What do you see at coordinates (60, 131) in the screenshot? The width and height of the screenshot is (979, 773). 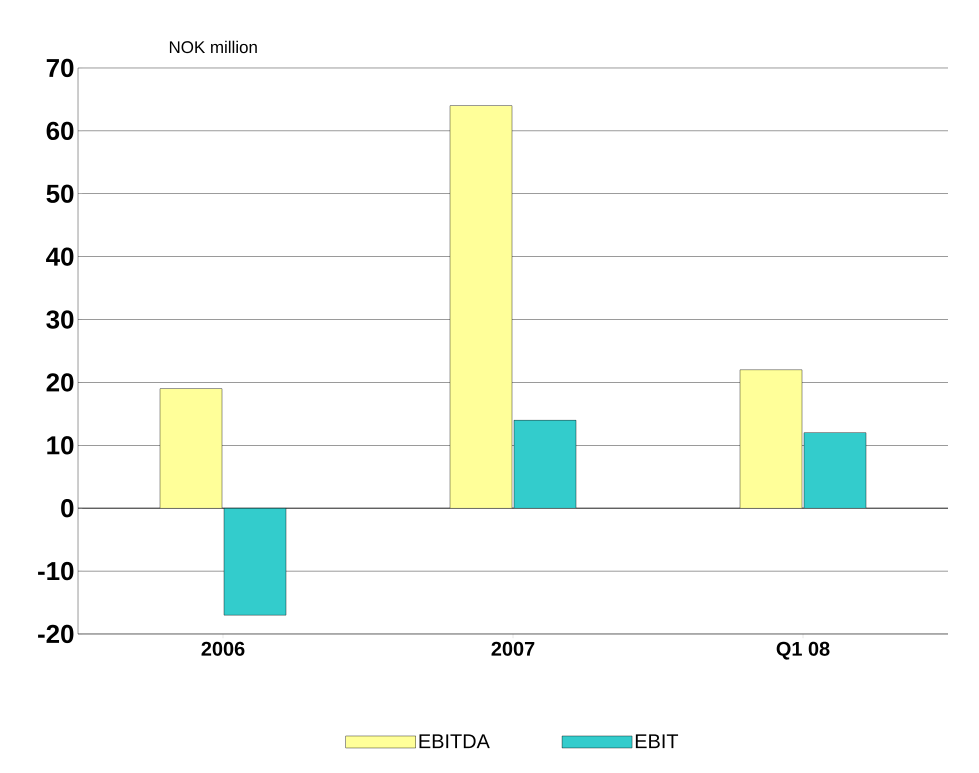 I see `y-tick-label: 60` at bounding box center [60, 131].